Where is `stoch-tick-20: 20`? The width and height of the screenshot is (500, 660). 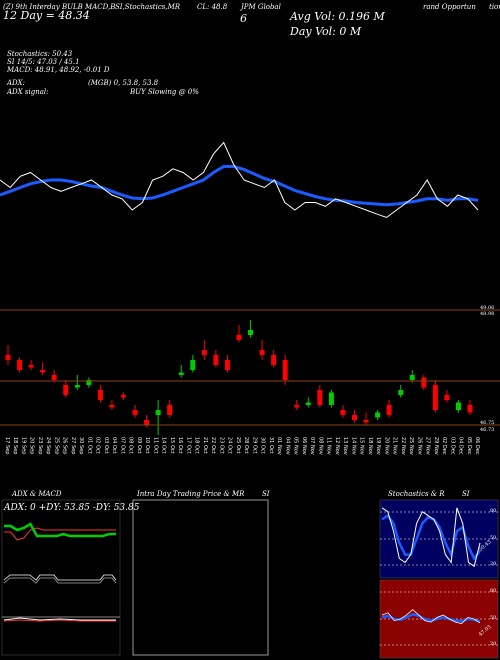
stoch-tick-20: 20 is located at coordinates (493, 564).